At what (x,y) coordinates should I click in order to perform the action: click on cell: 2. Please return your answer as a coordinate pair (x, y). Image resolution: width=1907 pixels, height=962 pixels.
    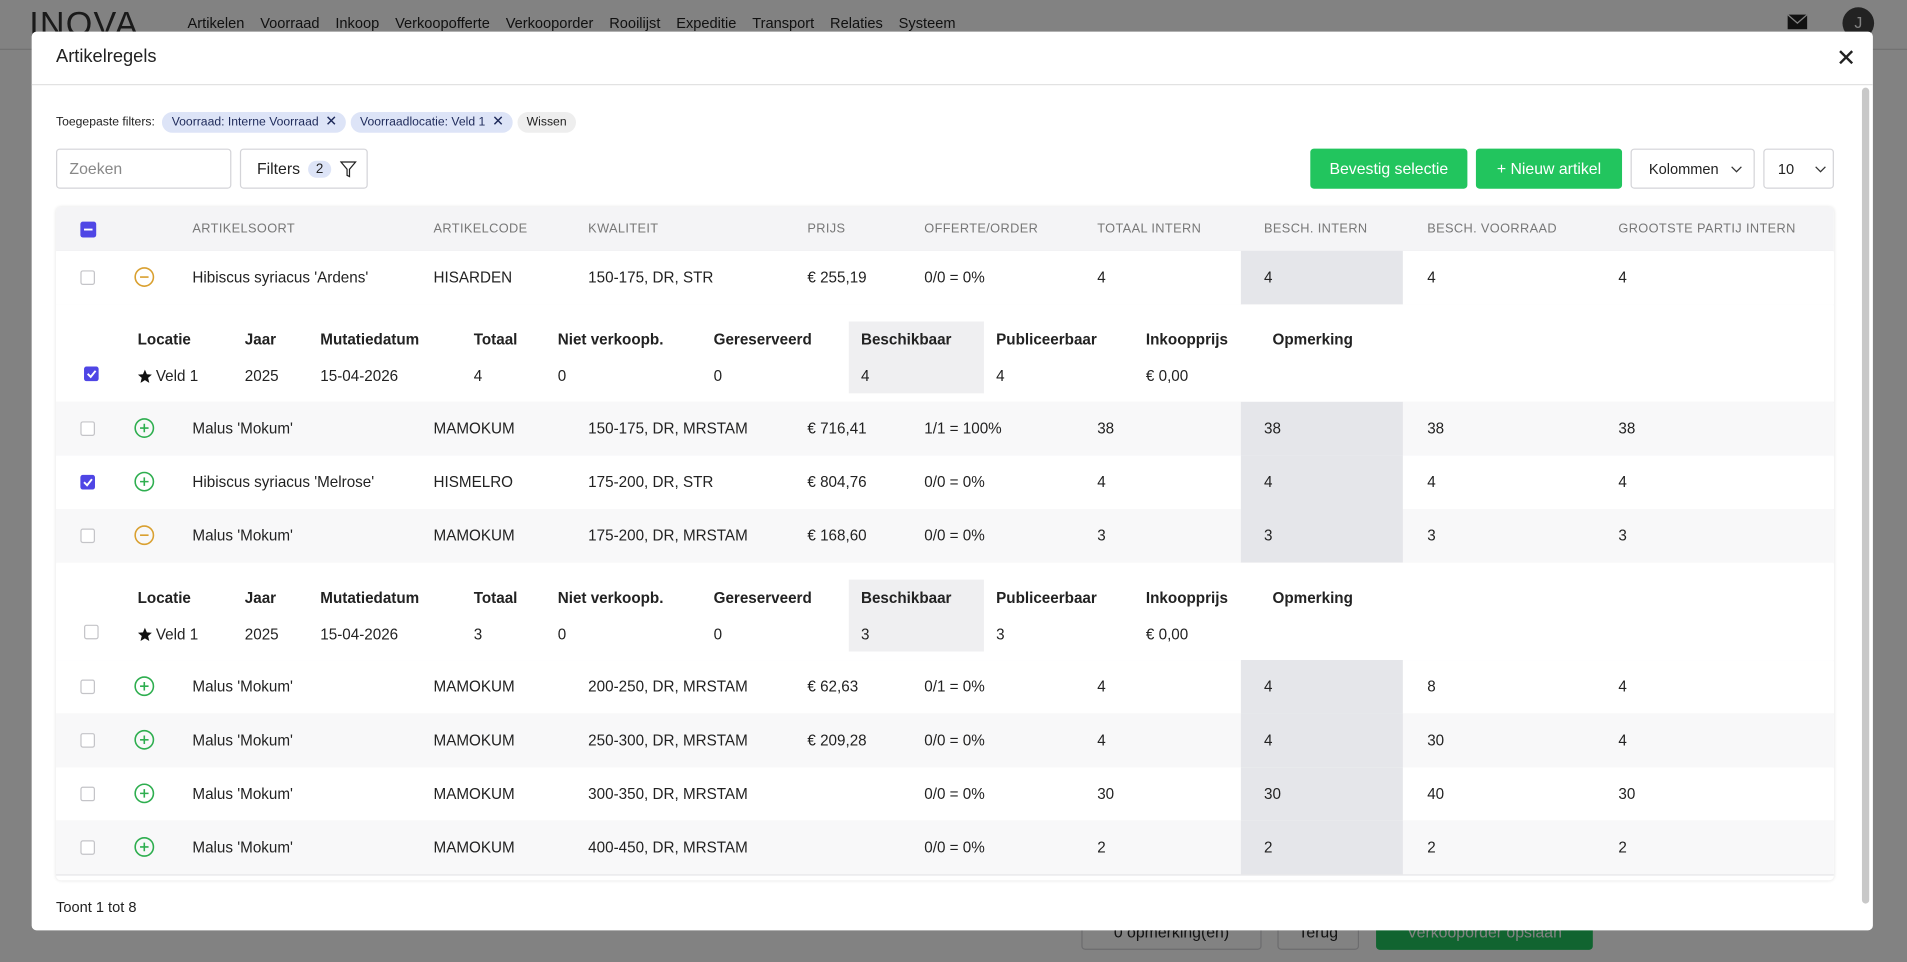
    Looking at the image, I should click on (1622, 848).